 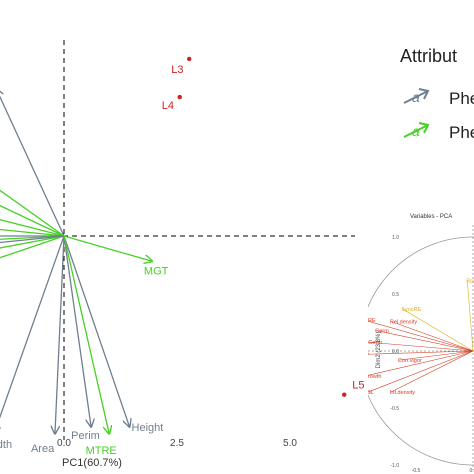 What do you see at coordinates (470, 281) in the screenshot?
I see `inset-variable-label-rpm: Rpm` at bounding box center [470, 281].